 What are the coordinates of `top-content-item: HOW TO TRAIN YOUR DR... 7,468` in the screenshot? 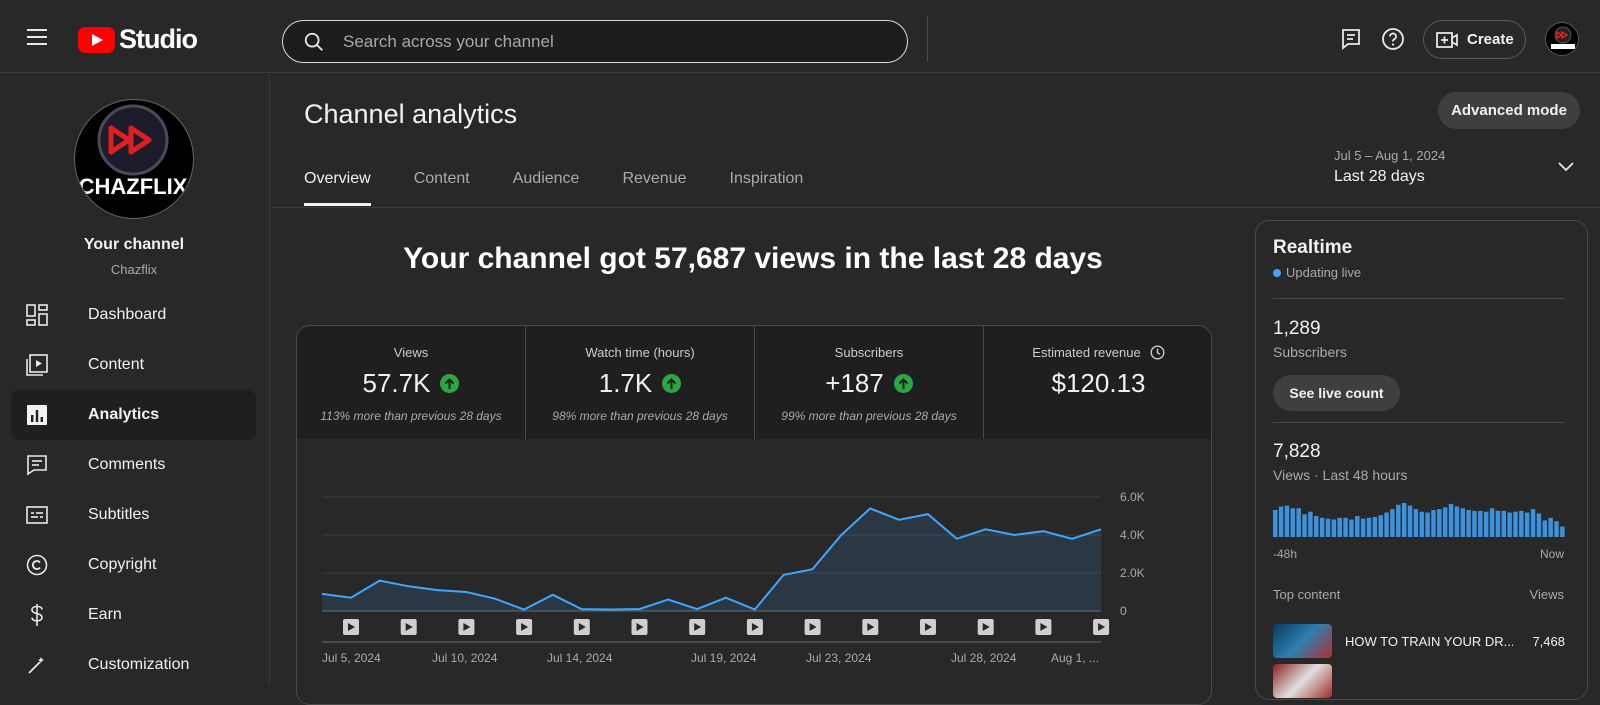 It's located at (1419, 641).